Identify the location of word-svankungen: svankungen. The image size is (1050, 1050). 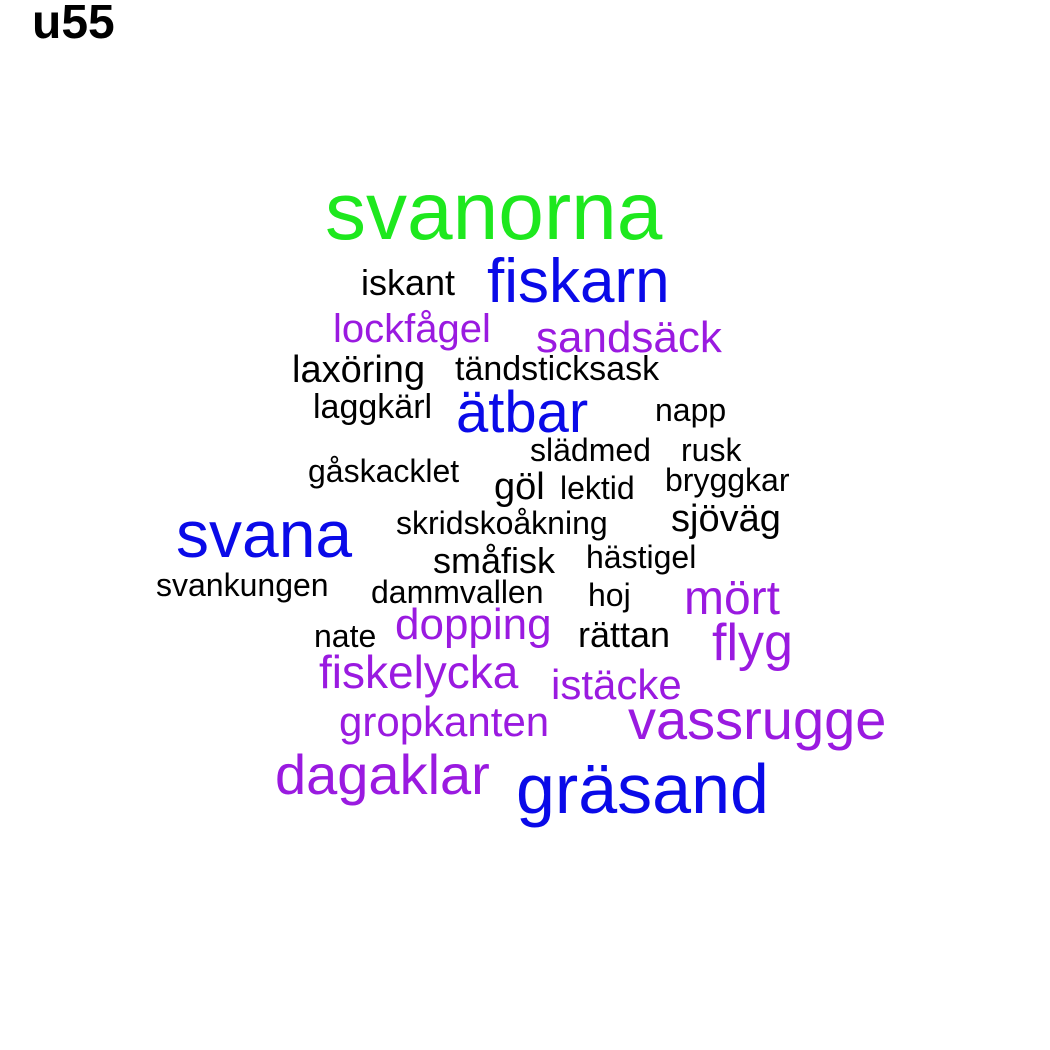
(242, 585).